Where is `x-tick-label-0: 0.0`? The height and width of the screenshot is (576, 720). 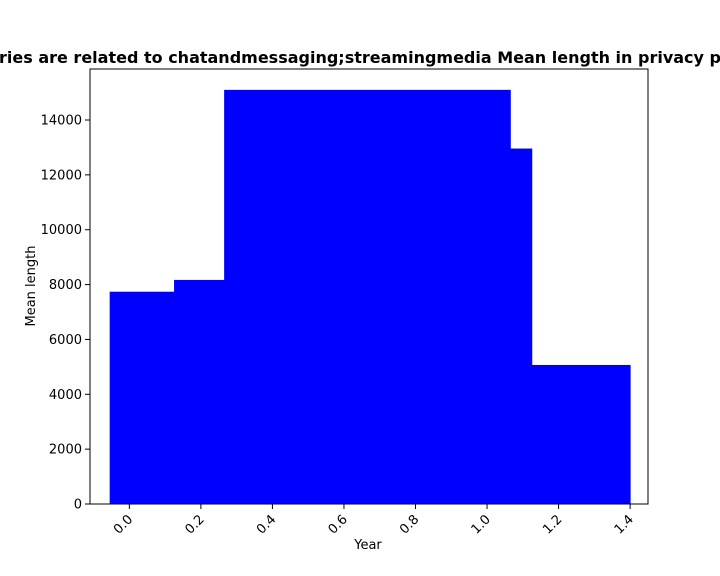 x-tick-label-0: 0.0 is located at coordinates (123, 524).